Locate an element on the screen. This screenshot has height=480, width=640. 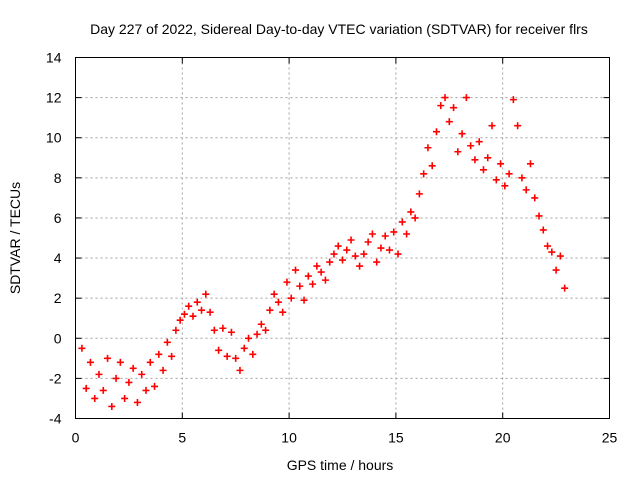
y-tick-label: 8 is located at coordinates (58, 178).